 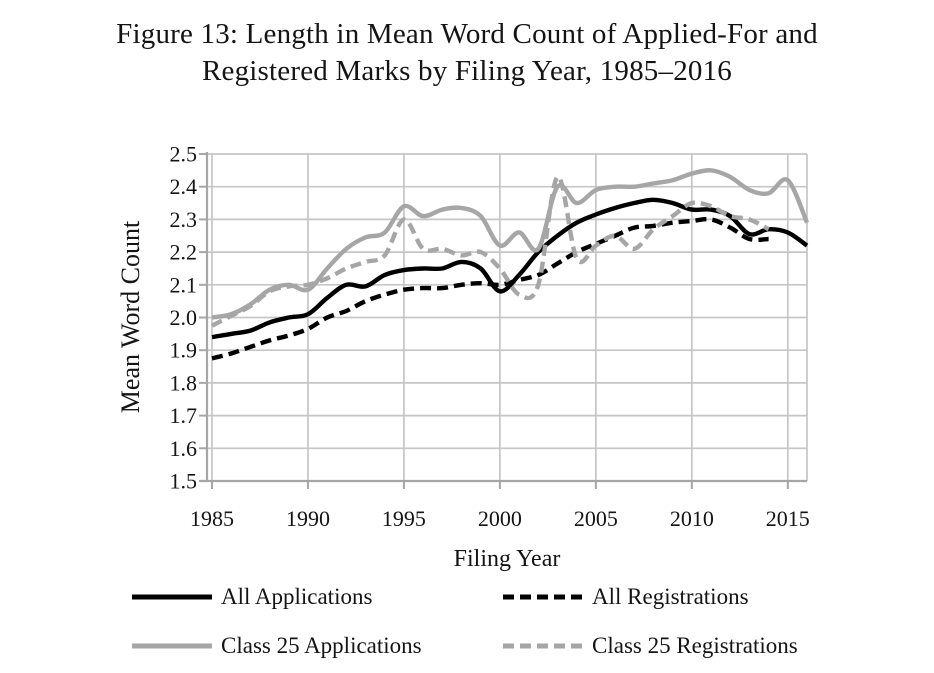 What do you see at coordinates (596, 518) in the screenshot?
I see `x-tick-label: 2005` at bounding box center [596, 518].